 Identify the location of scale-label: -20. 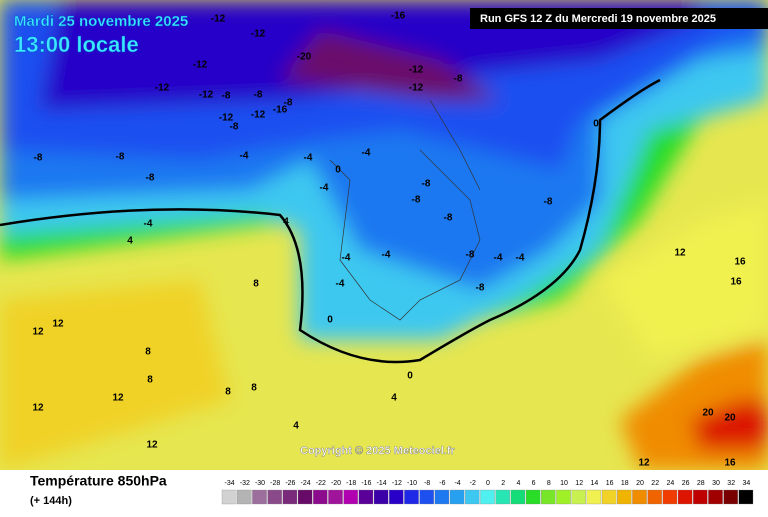
(336, 483).